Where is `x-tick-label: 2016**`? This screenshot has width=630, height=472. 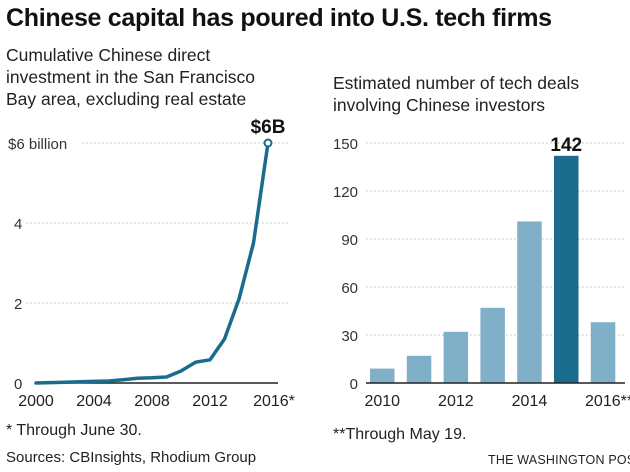 x-tick-label: 2016** is located at coordinates (607, 401).